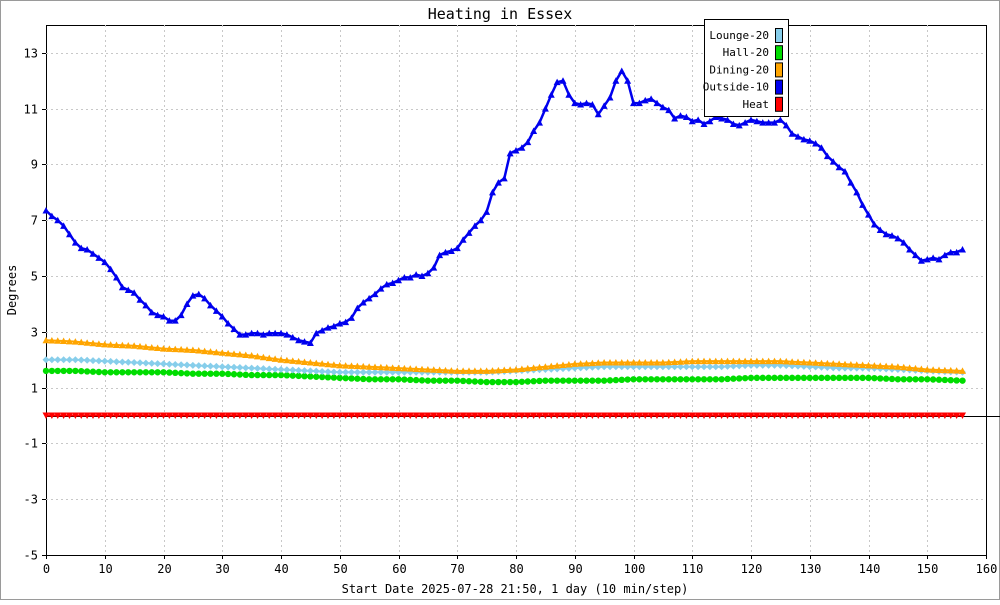 Image resolution: width=1000 pixels, height=605 pixels. Describe the element at coordinates (779, 104) in the screenshot. I see `legend-swatch-heat` at that location.